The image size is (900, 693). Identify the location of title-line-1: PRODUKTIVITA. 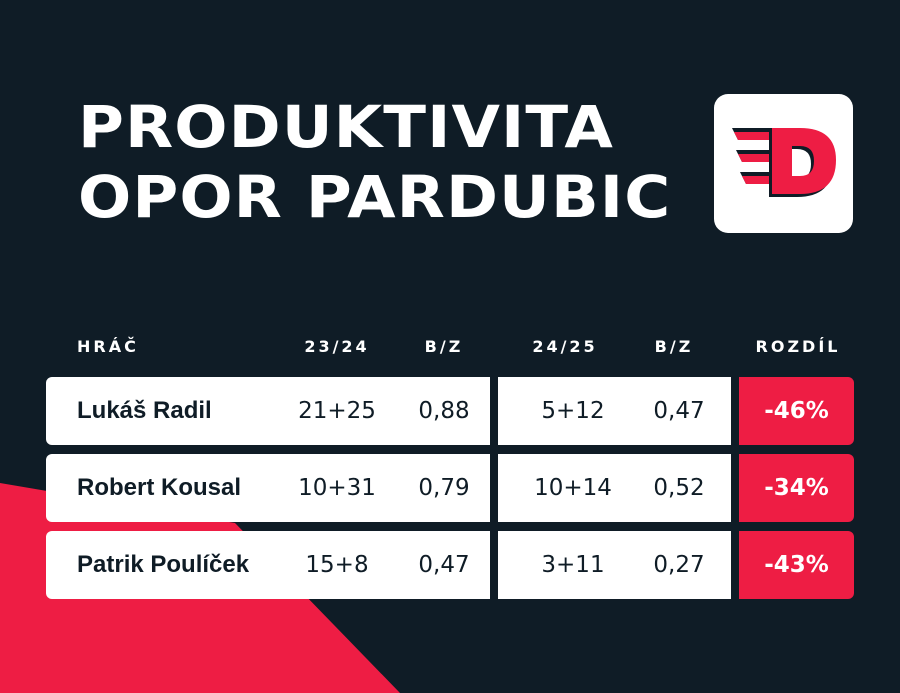
(346, 127).